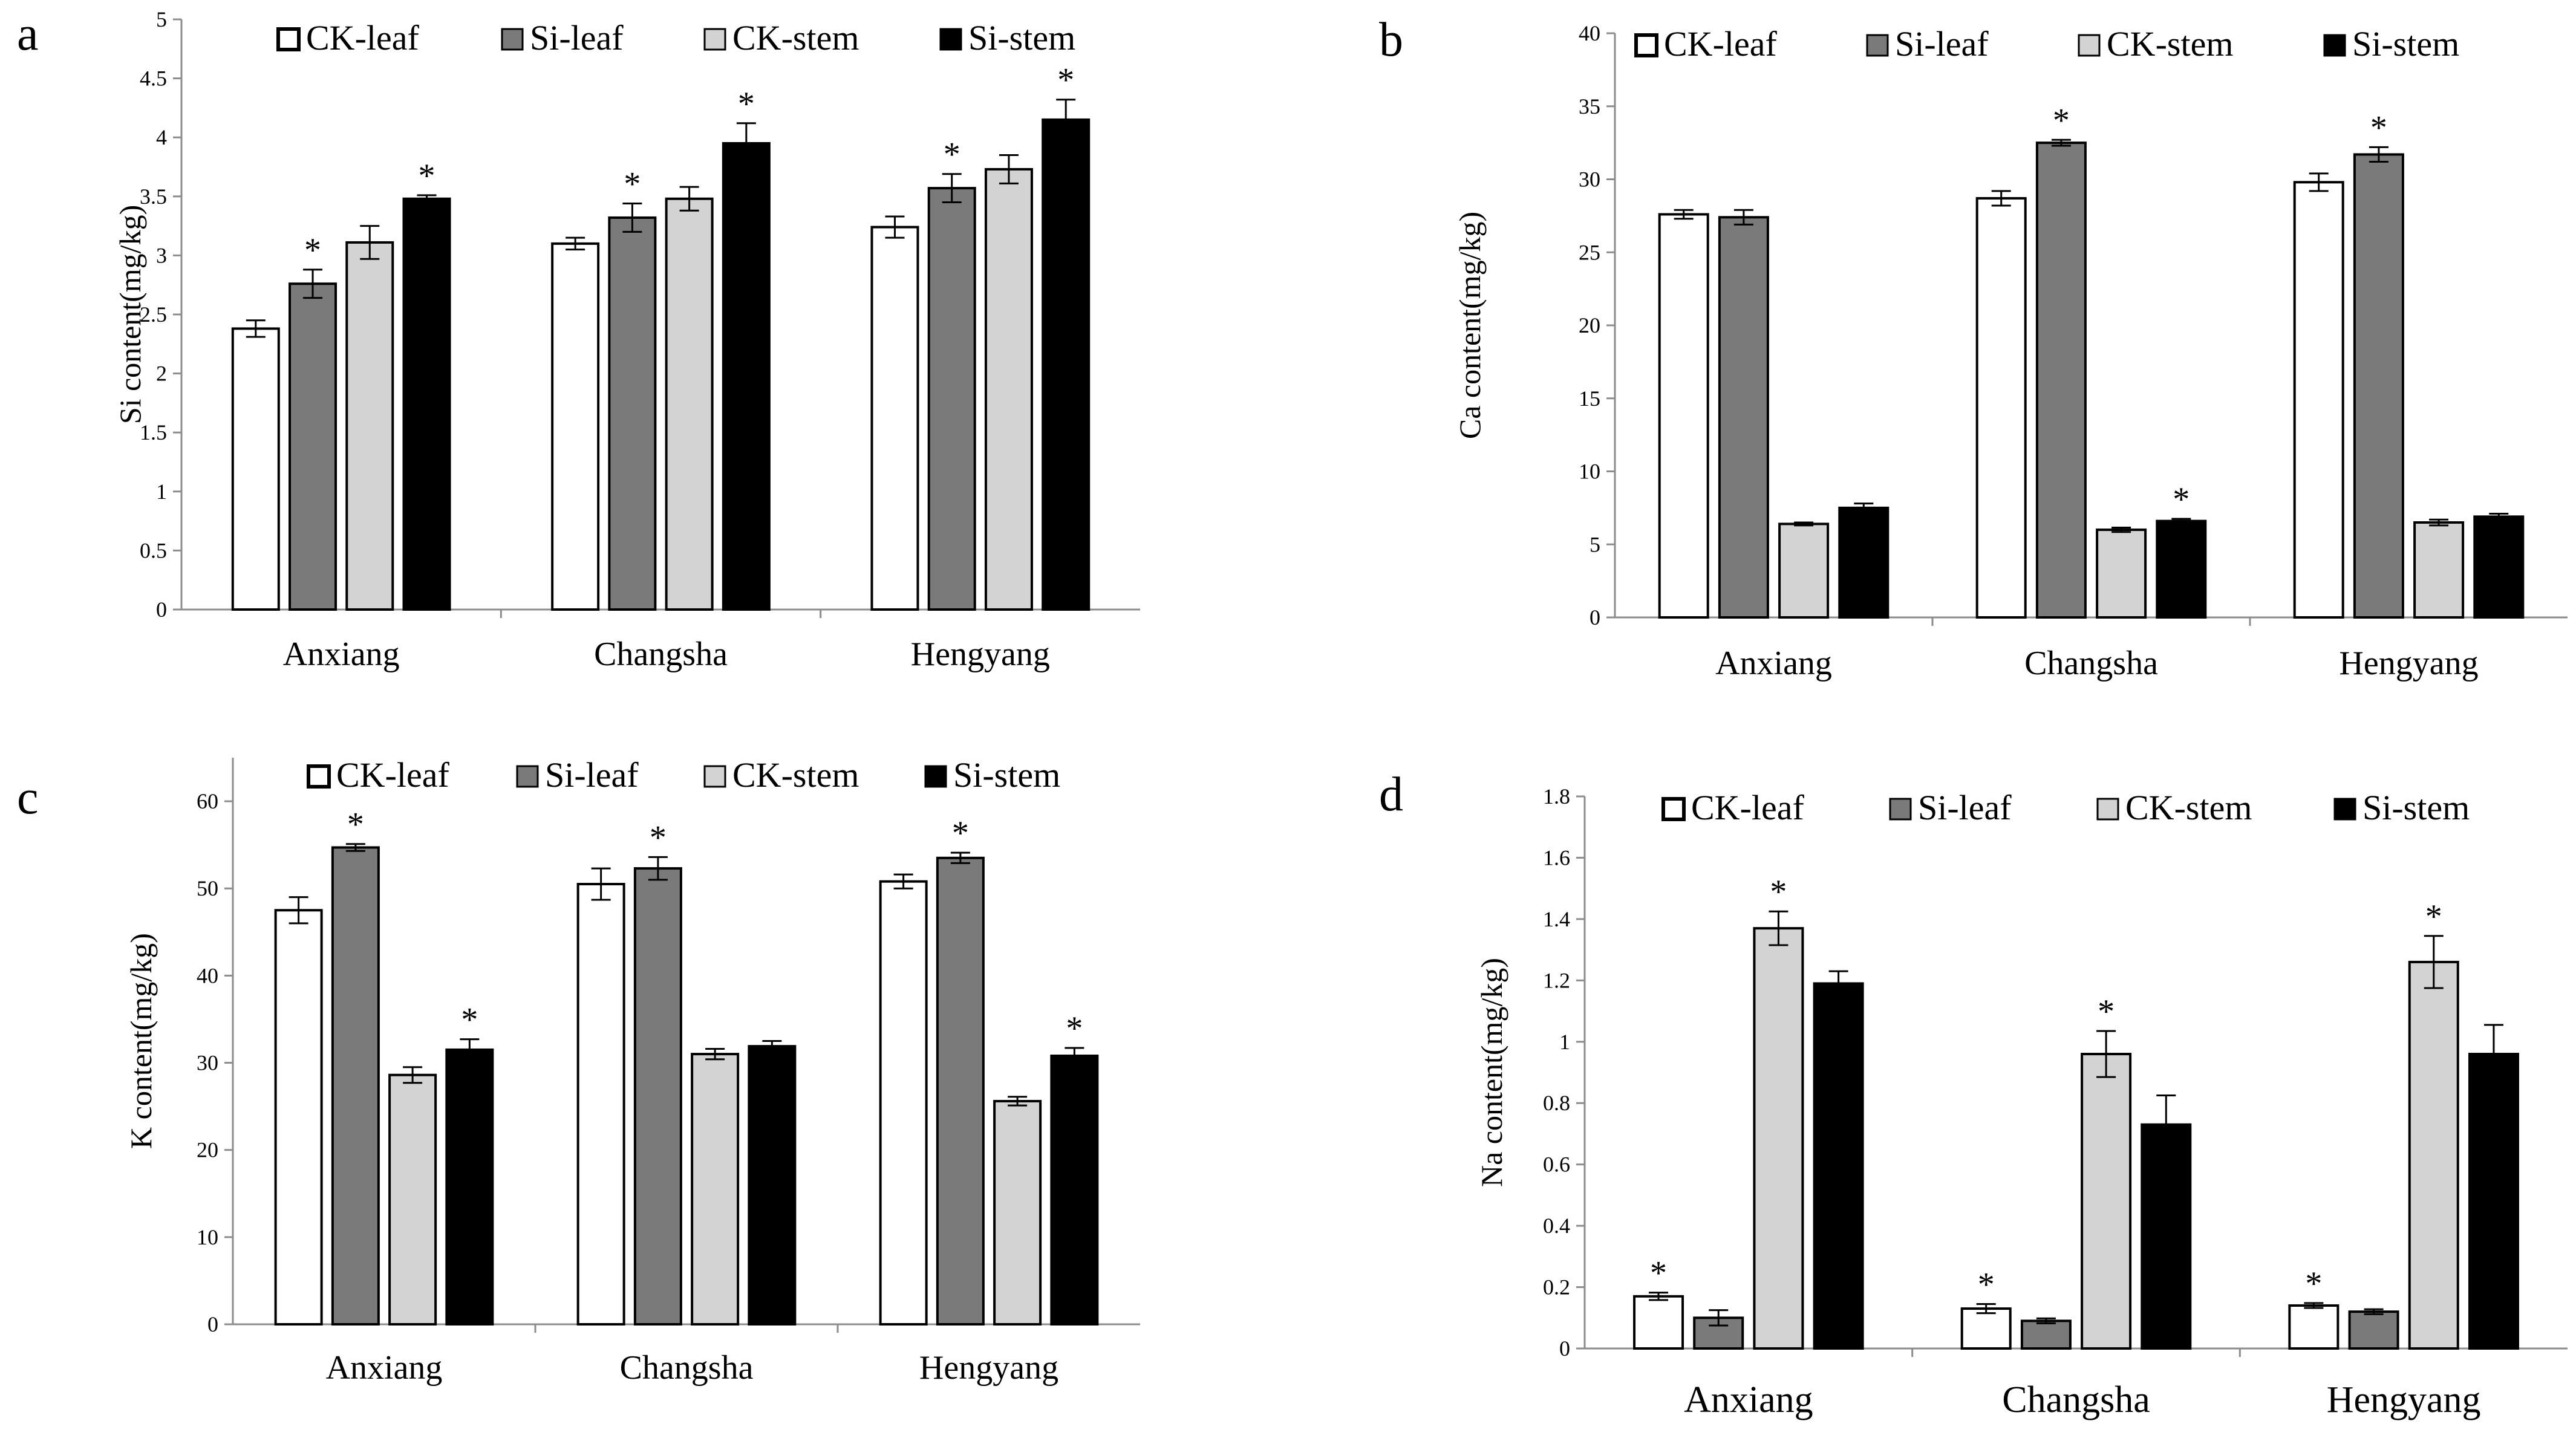 The width and height of the screenshot is (2576, 1441). What do you see at coordinates (161, 255) in the screenshot?
I see `y-tick-label: 3` at bounding box center [161, 255].